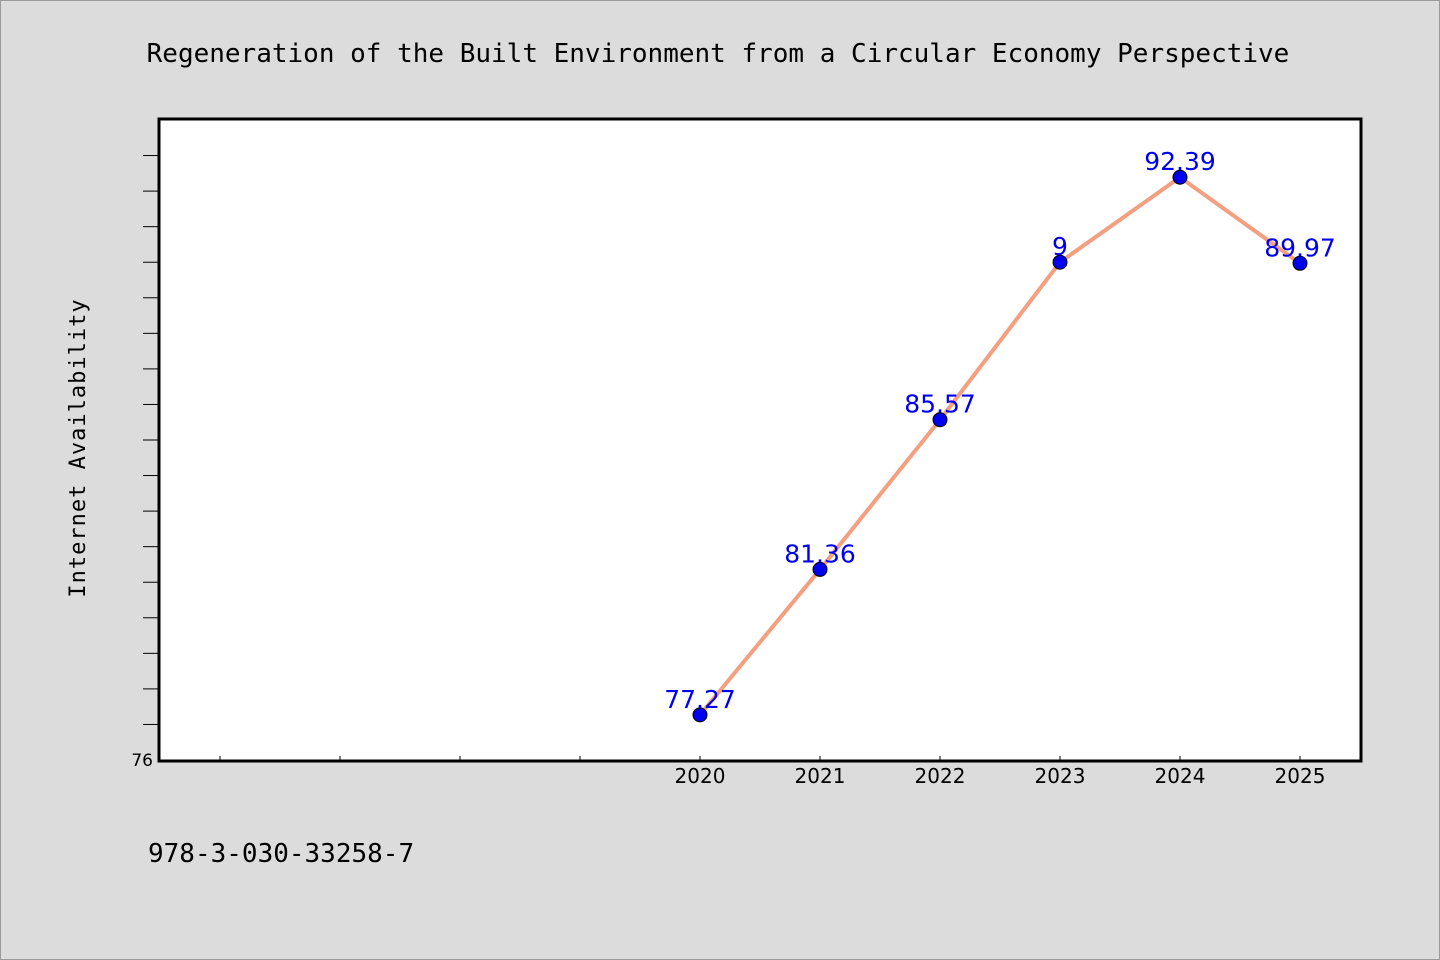 The width and height of the screenshot is (1440, 960). Describe the element at coordinates (940, 776) in the screenshot. I see `x-tick-label: 2022` at that location.